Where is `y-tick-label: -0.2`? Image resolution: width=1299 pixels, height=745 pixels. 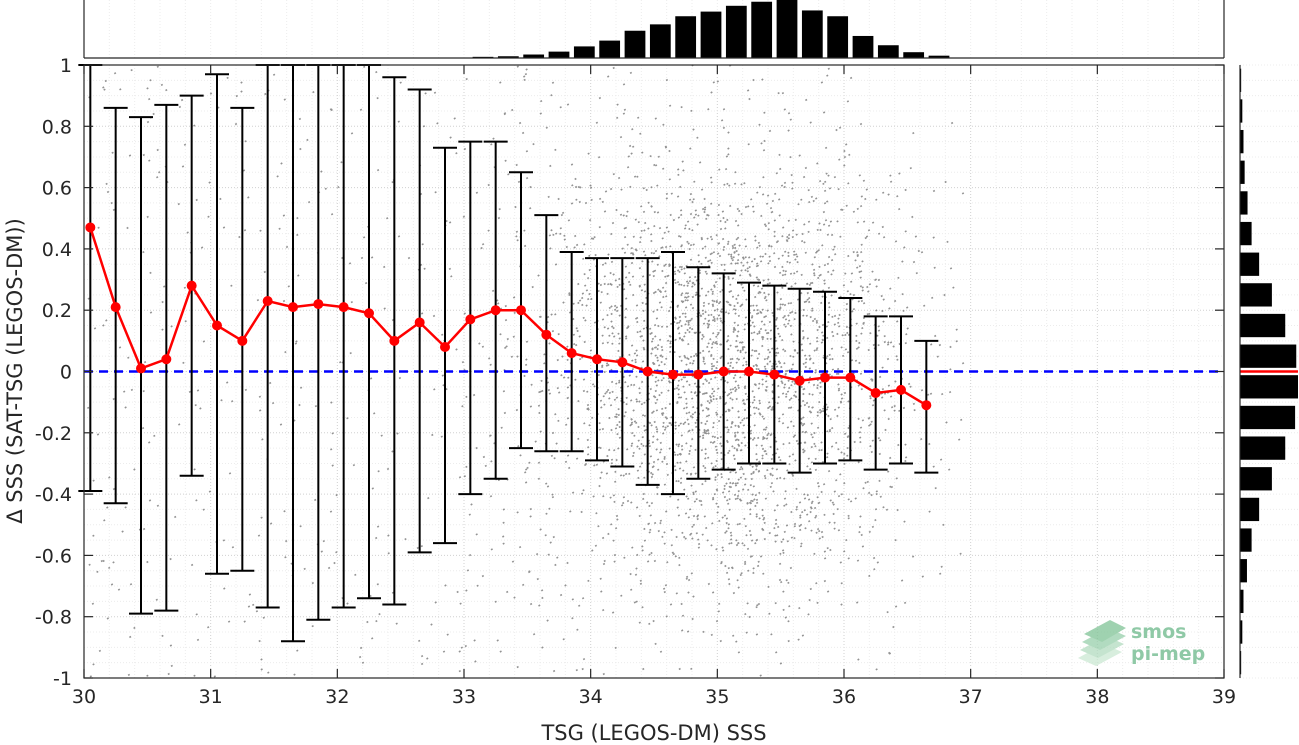
y-tick-label: -0.2 is located at coordinates (53, 434).